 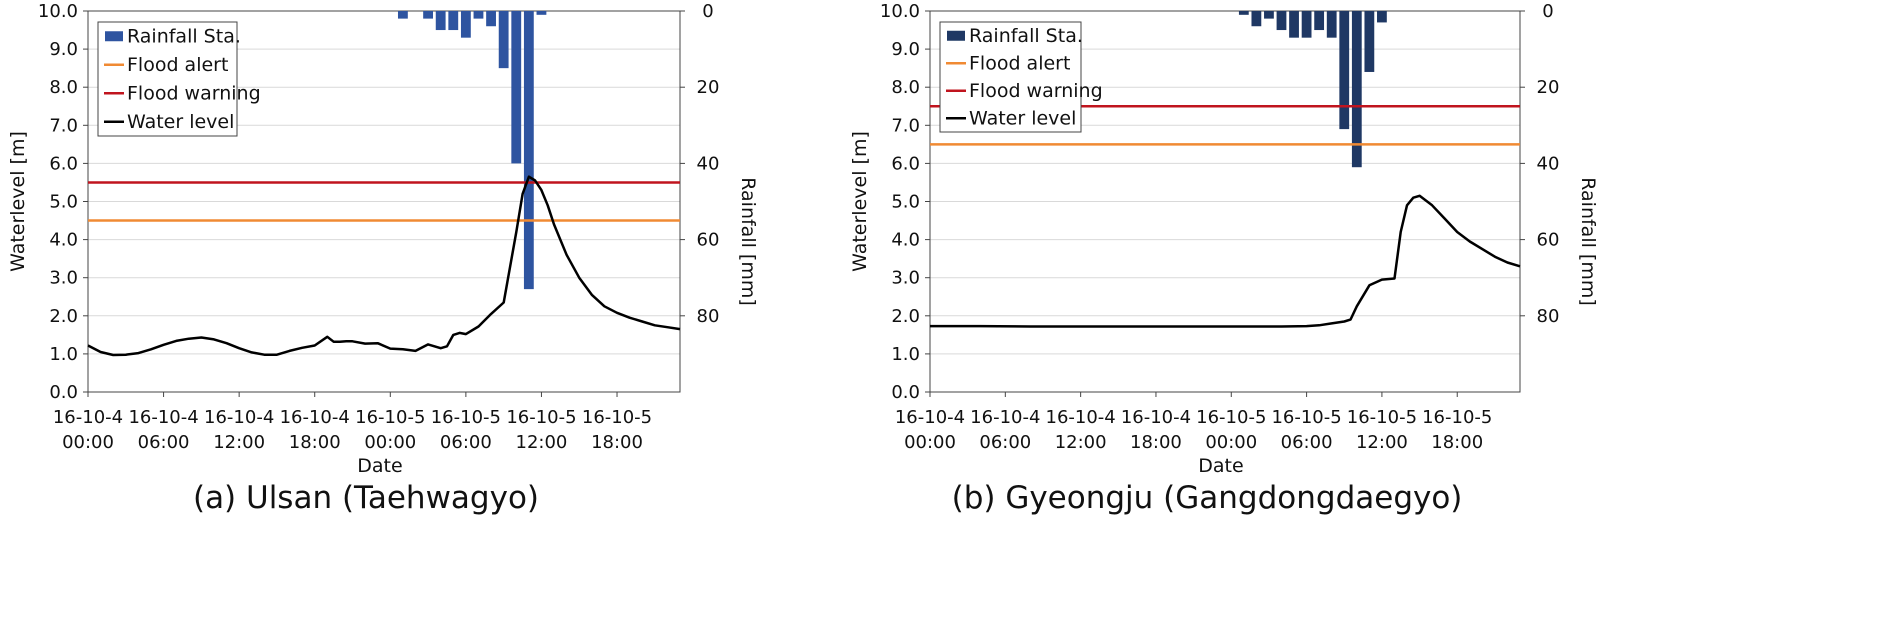 I want to click on y-tick-label: 3.0, so click(x=905, y=278).